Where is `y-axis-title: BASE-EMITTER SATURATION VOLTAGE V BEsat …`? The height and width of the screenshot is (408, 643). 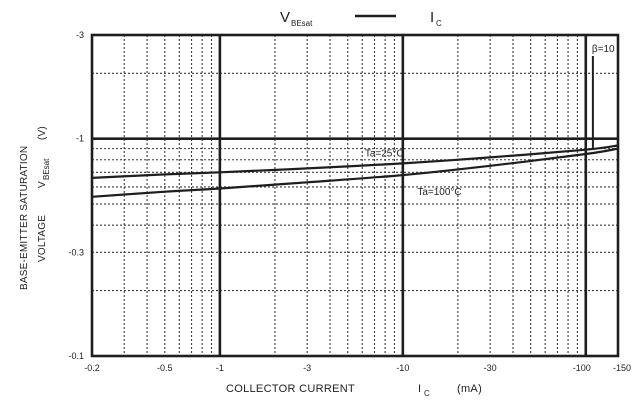
y-axis-title: BASE-EMITTER SATURATION VOLTAGE V BEsat … is located at coordinates (35, 208).